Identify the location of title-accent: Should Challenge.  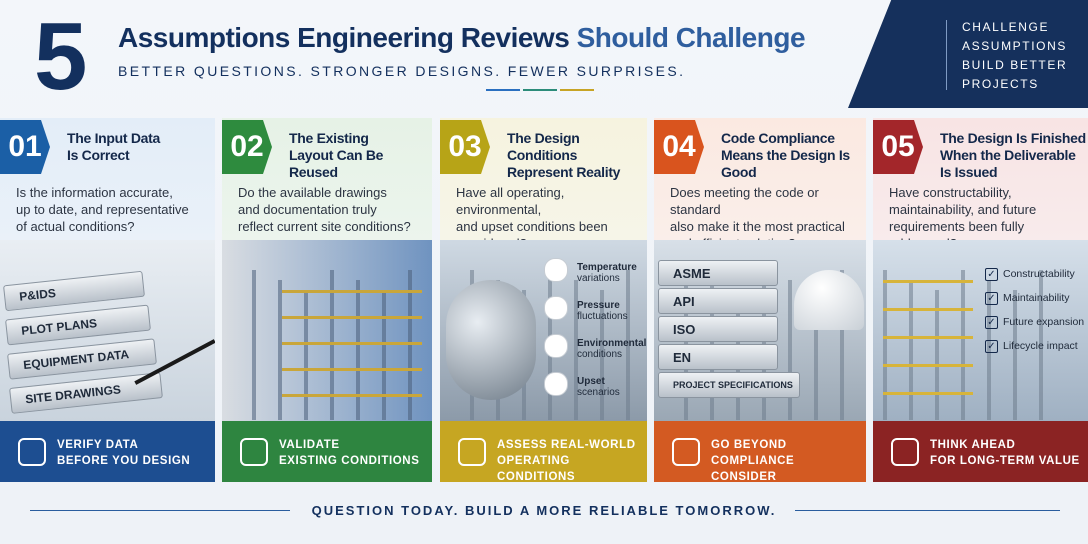
(691, 37).